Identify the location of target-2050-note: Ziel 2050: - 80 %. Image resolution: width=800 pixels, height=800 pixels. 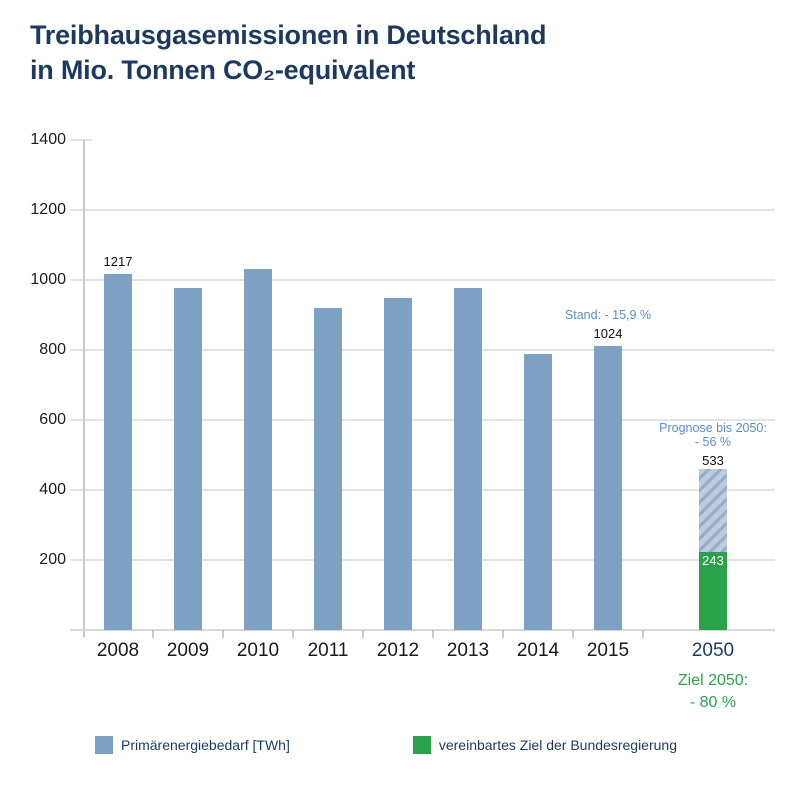
(713, 691).